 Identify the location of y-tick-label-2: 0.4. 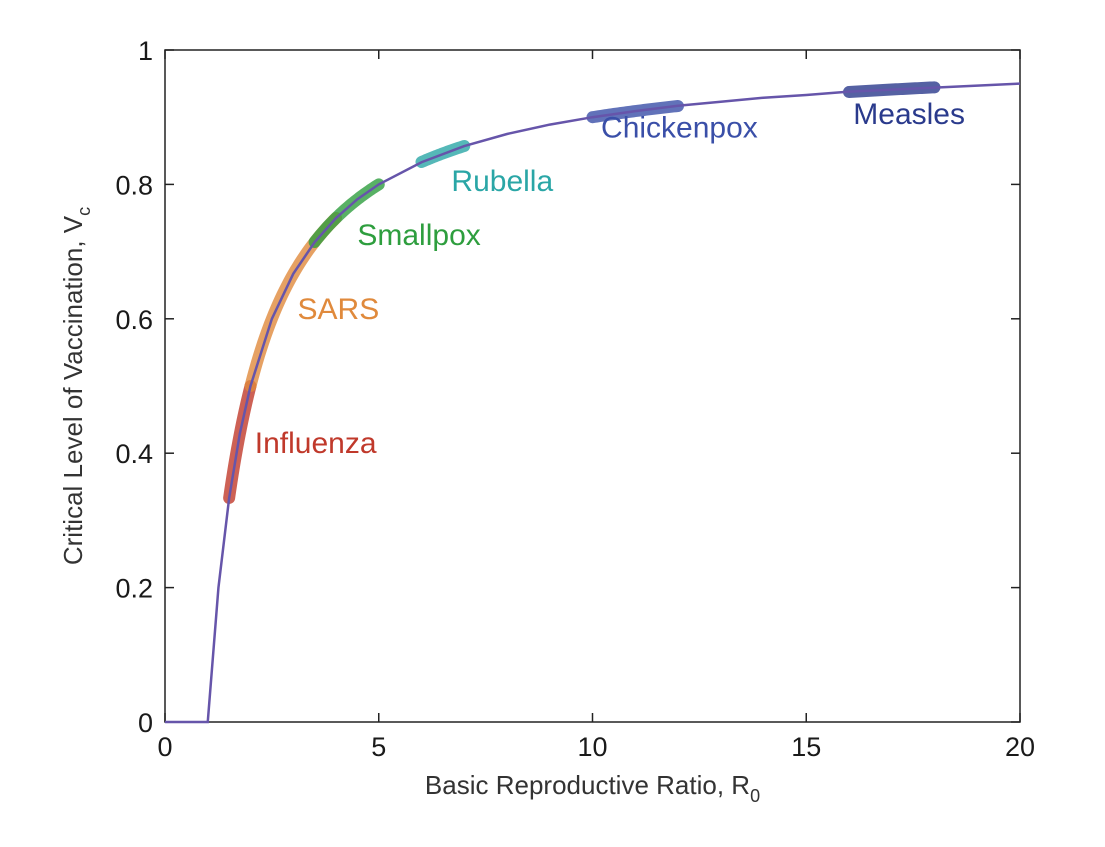
(134, 454).